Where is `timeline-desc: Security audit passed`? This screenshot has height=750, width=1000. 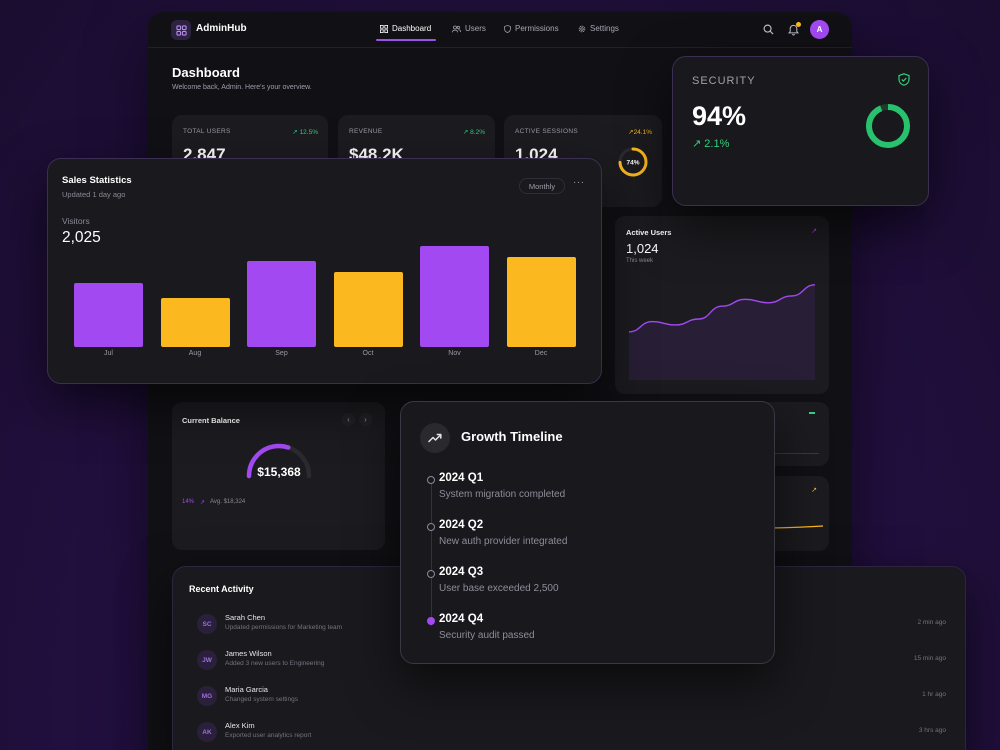 timeline-desc: Security audit passed is located at coordinates (487, 635).